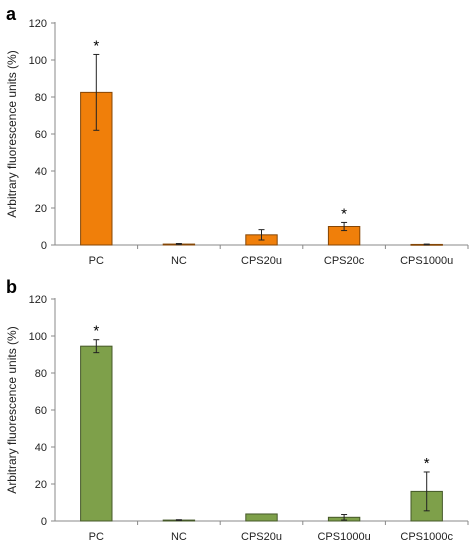 This screenshot has width=474, height=542. What do you see at coordinates (426, 536) in the screenshot?
I see `x-tick-label: CPS1000c` at bounding box center [426, 536].